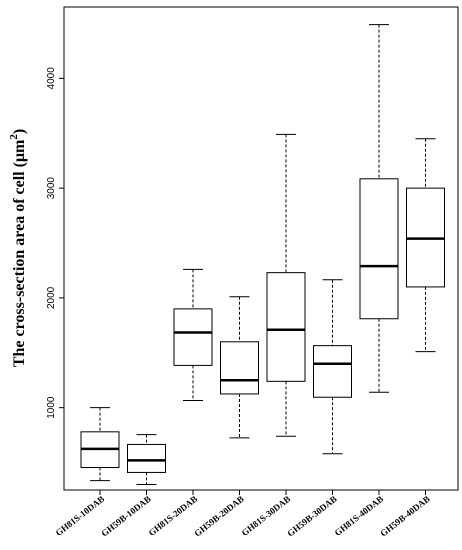 The image size is (462, 550). What do you see at coordinates (51, 188) in the screenshot?
I see `y-tick-label: 3000` at bounding box center [51, 188].